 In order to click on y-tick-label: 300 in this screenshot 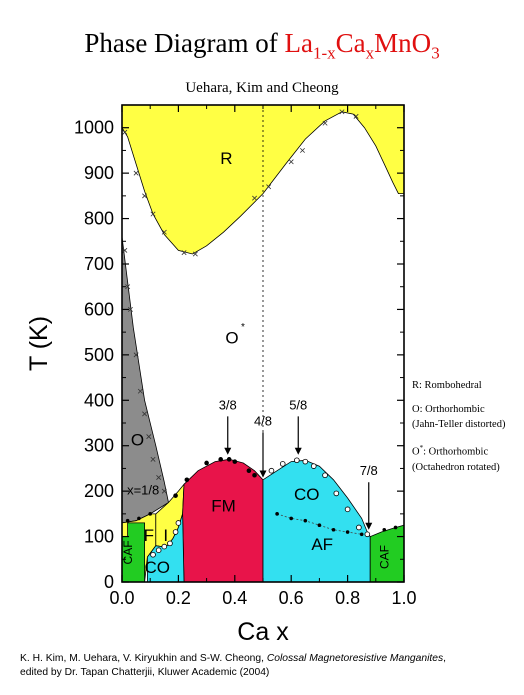, I will do `click(99, 446)`.